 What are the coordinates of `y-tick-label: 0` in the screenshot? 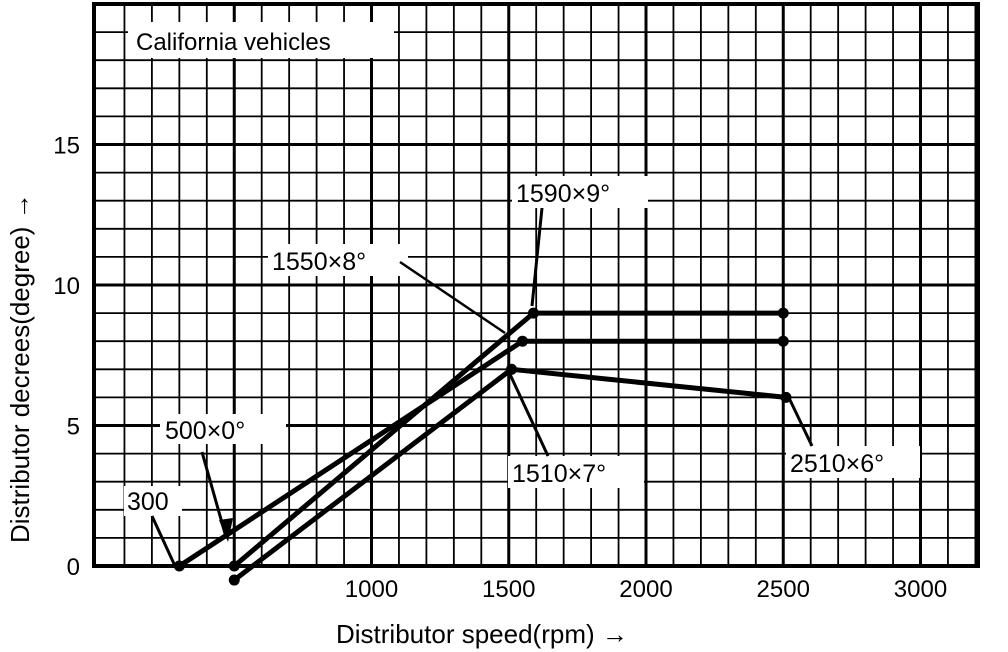 It's located at (73, 567).